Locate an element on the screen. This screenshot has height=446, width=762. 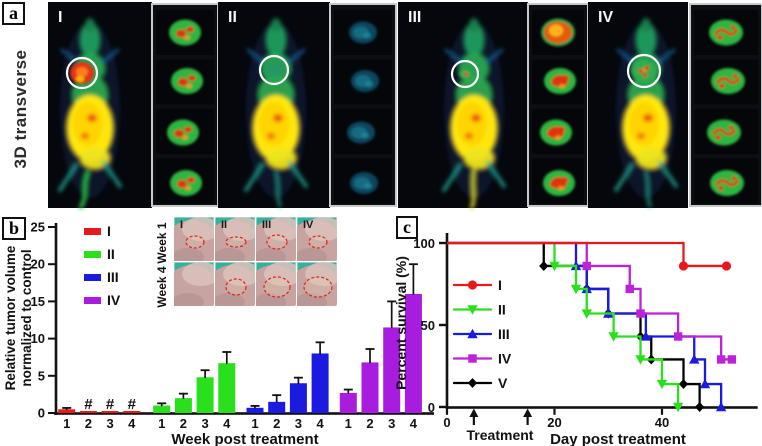
y-tick-label: 0 is located at coordinates (431, 407).